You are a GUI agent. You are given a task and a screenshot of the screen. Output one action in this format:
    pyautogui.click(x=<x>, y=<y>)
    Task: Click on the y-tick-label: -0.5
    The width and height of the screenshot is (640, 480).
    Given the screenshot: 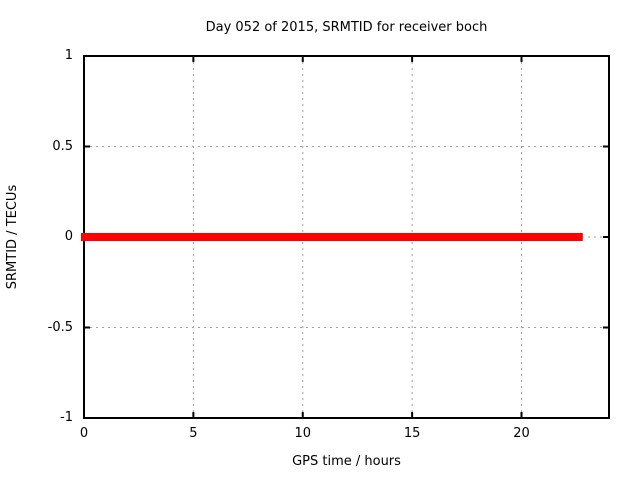 What is the action you would take?
    pyautogui.click(x=60, y=327)
    